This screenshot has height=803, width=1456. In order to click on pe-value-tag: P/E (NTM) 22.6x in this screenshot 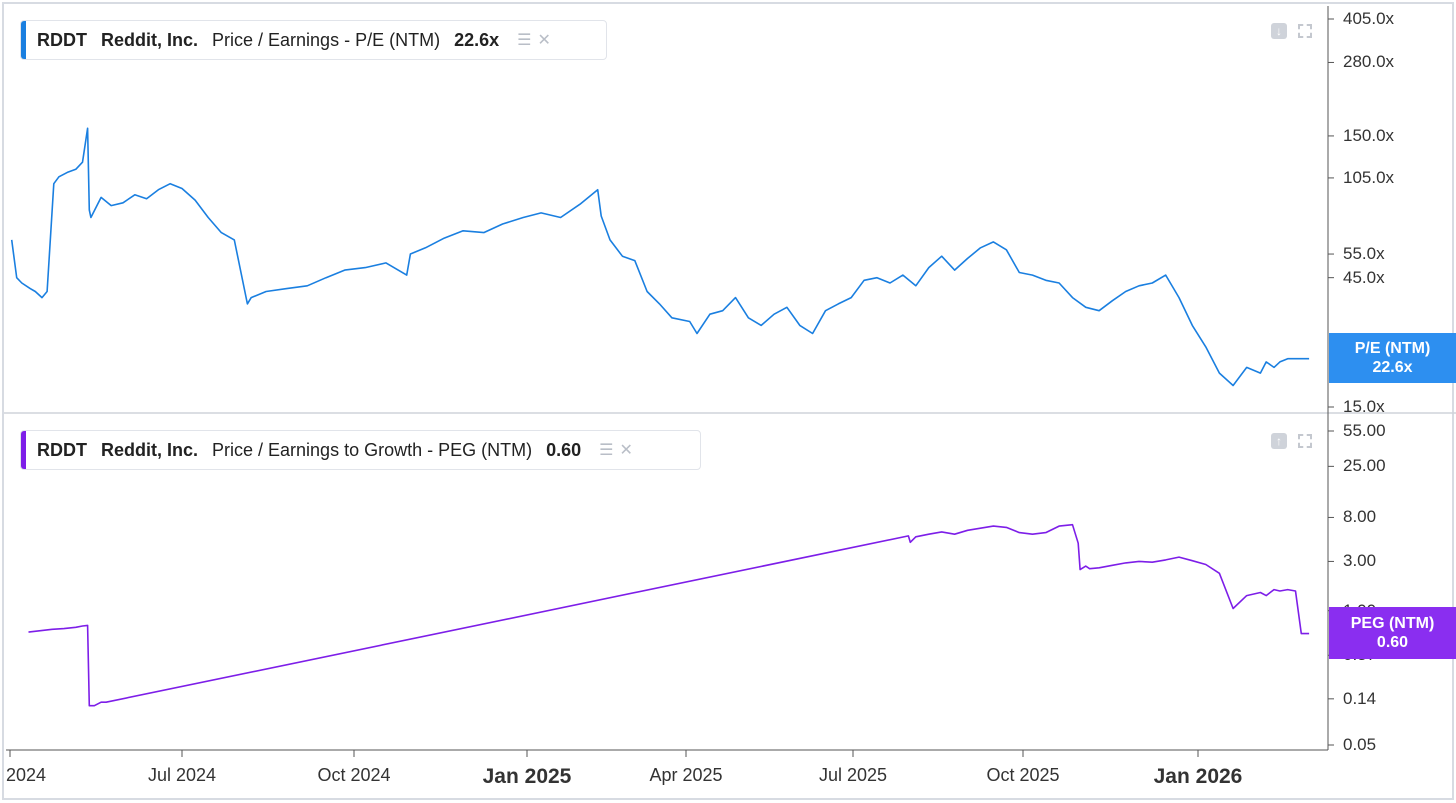, I will do `click(1392, 358)`.